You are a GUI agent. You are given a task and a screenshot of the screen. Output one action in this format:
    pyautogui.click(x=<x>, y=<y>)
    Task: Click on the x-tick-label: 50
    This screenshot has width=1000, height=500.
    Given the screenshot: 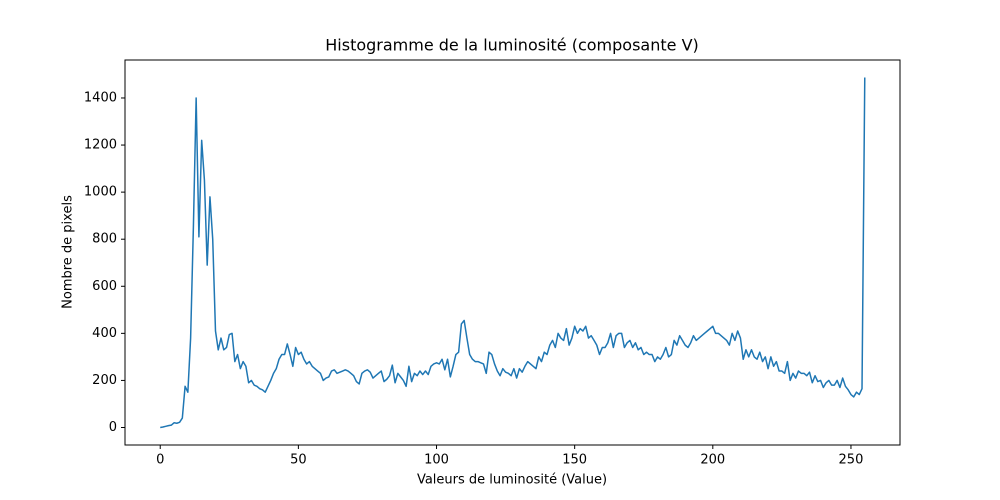 What is the action you would take?
    pyautogui.click(x=298, y=460)
    